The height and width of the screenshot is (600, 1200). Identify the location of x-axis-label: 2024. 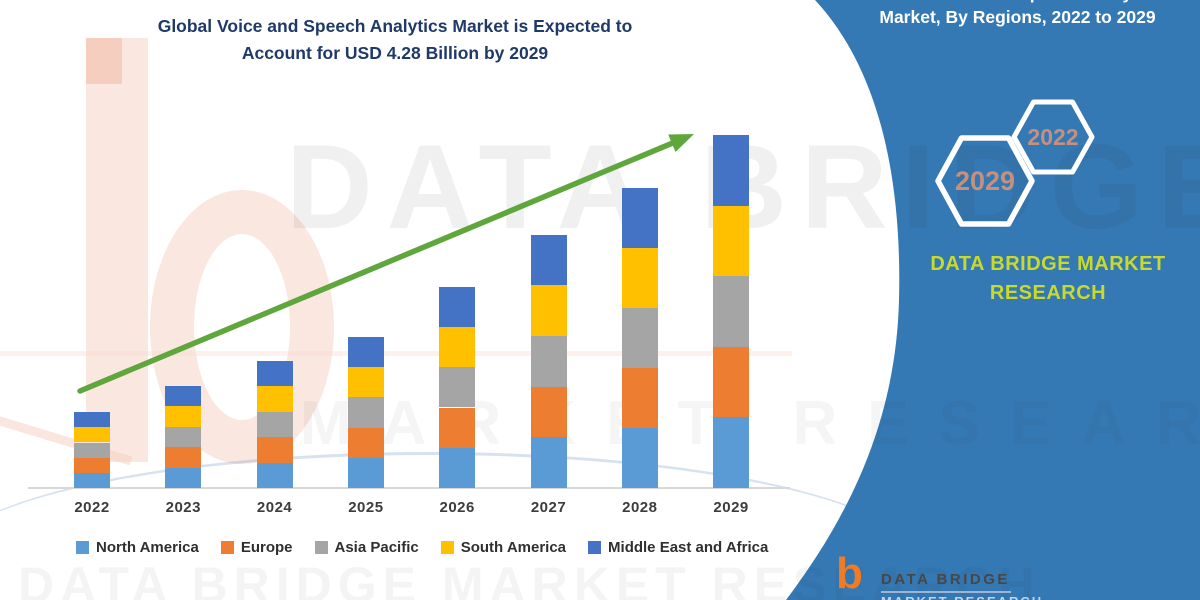
(274, 507).